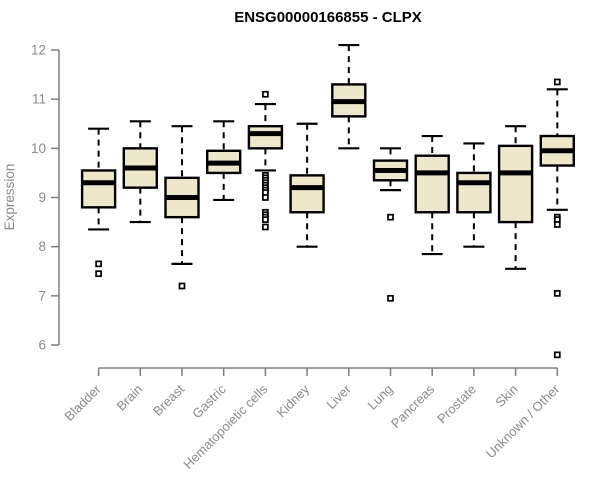 This screenshot has width=600, height=500. I want to click on y-tick-label: 10, so click(38, 148).